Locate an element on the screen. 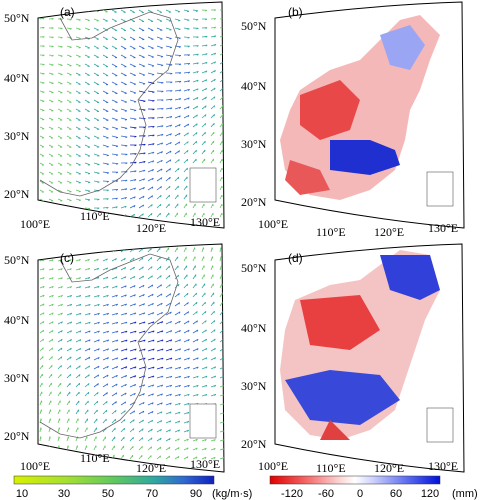 The height and width of the screenshot is (500, 493). colorbar-wind-tick-4: 90 is located at coordinates (196, 494).